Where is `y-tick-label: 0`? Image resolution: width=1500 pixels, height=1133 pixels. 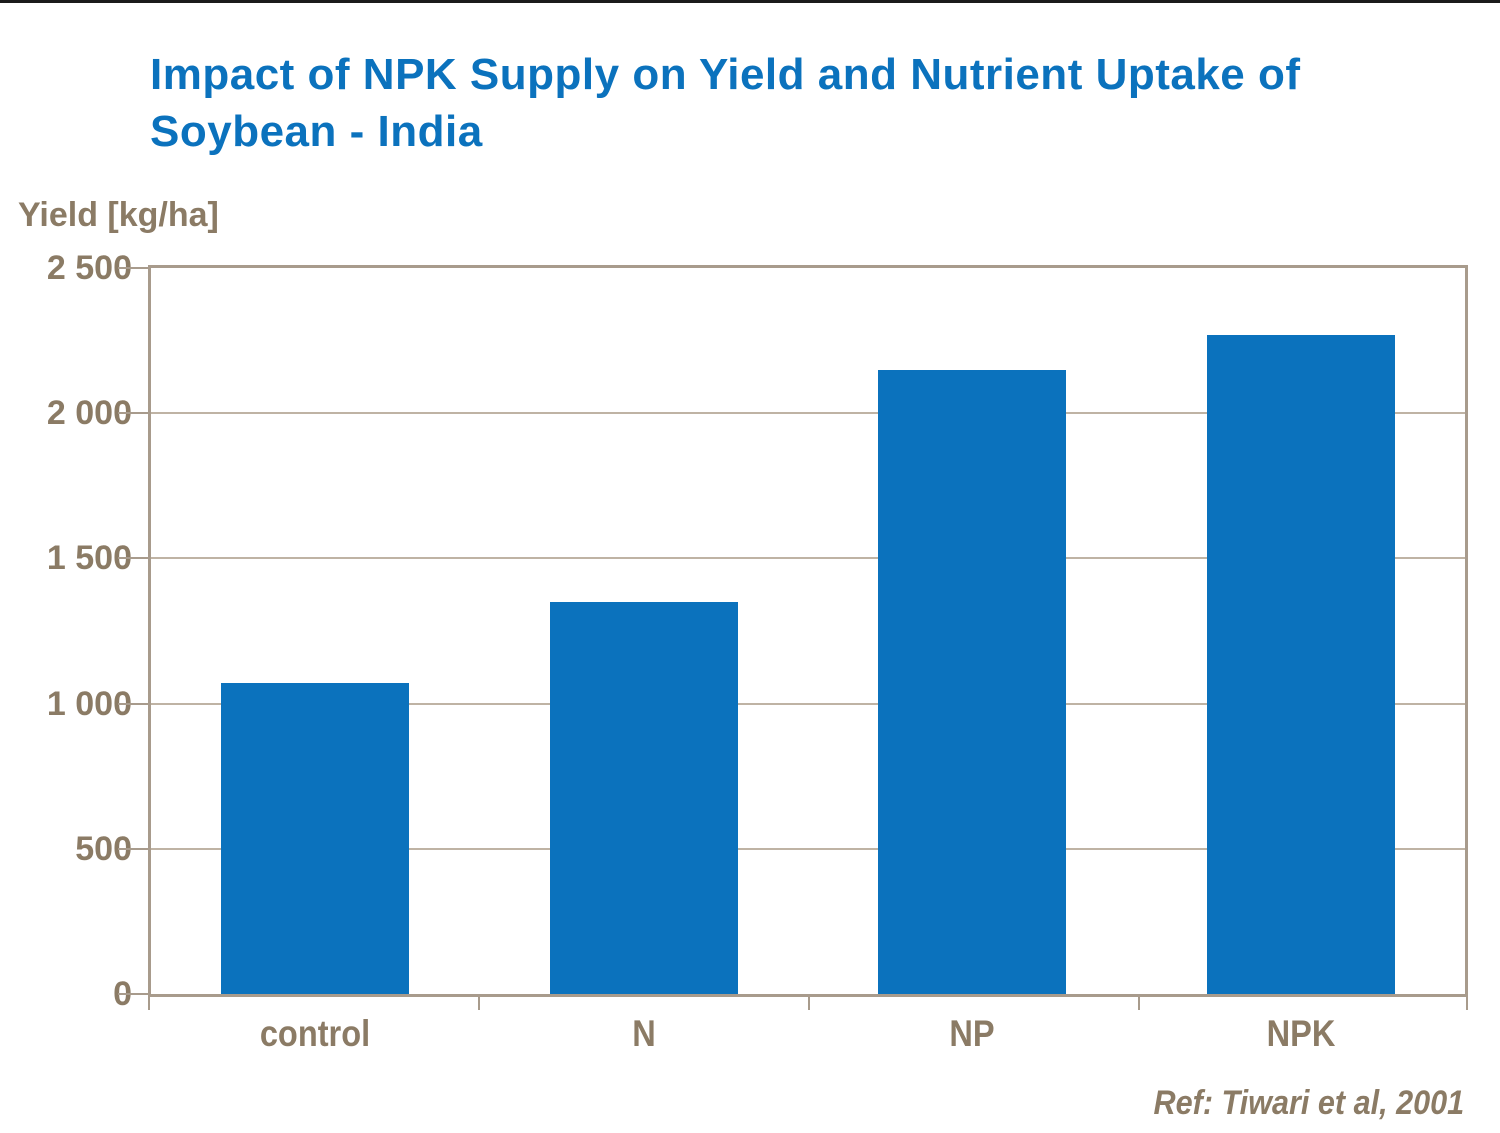
y-tick-label: 0 is located at coordinates (122, 994).